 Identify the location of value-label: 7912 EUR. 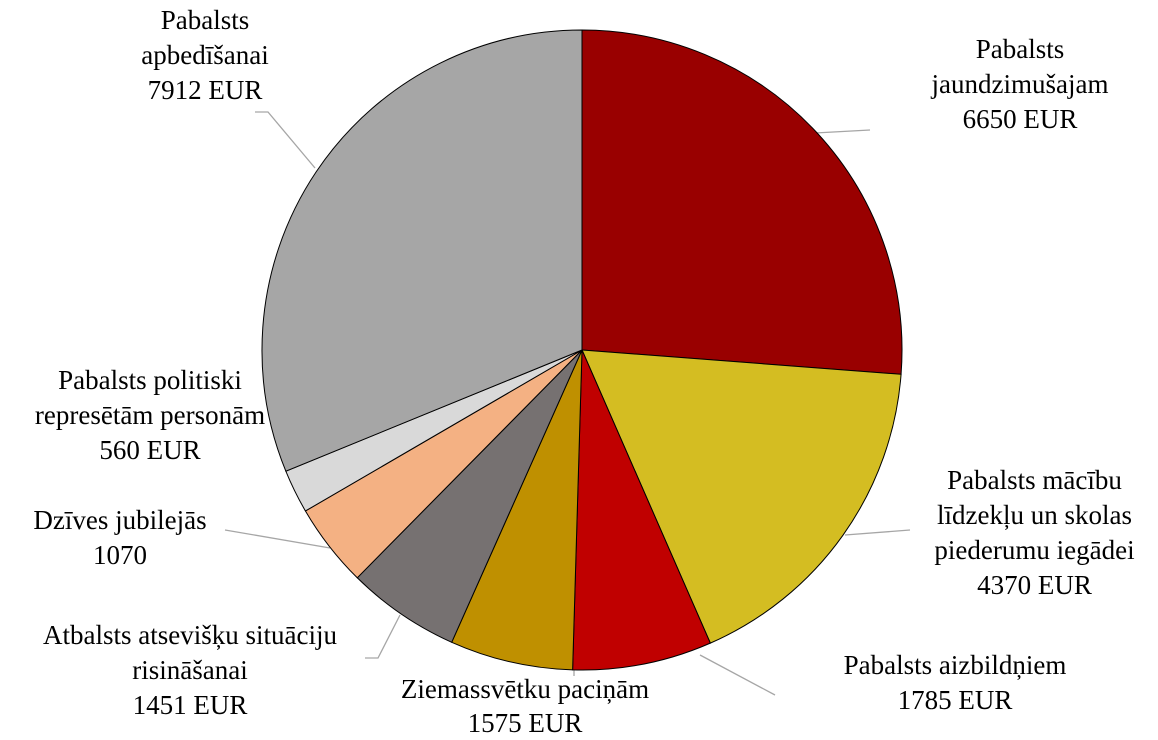
(205, 90).